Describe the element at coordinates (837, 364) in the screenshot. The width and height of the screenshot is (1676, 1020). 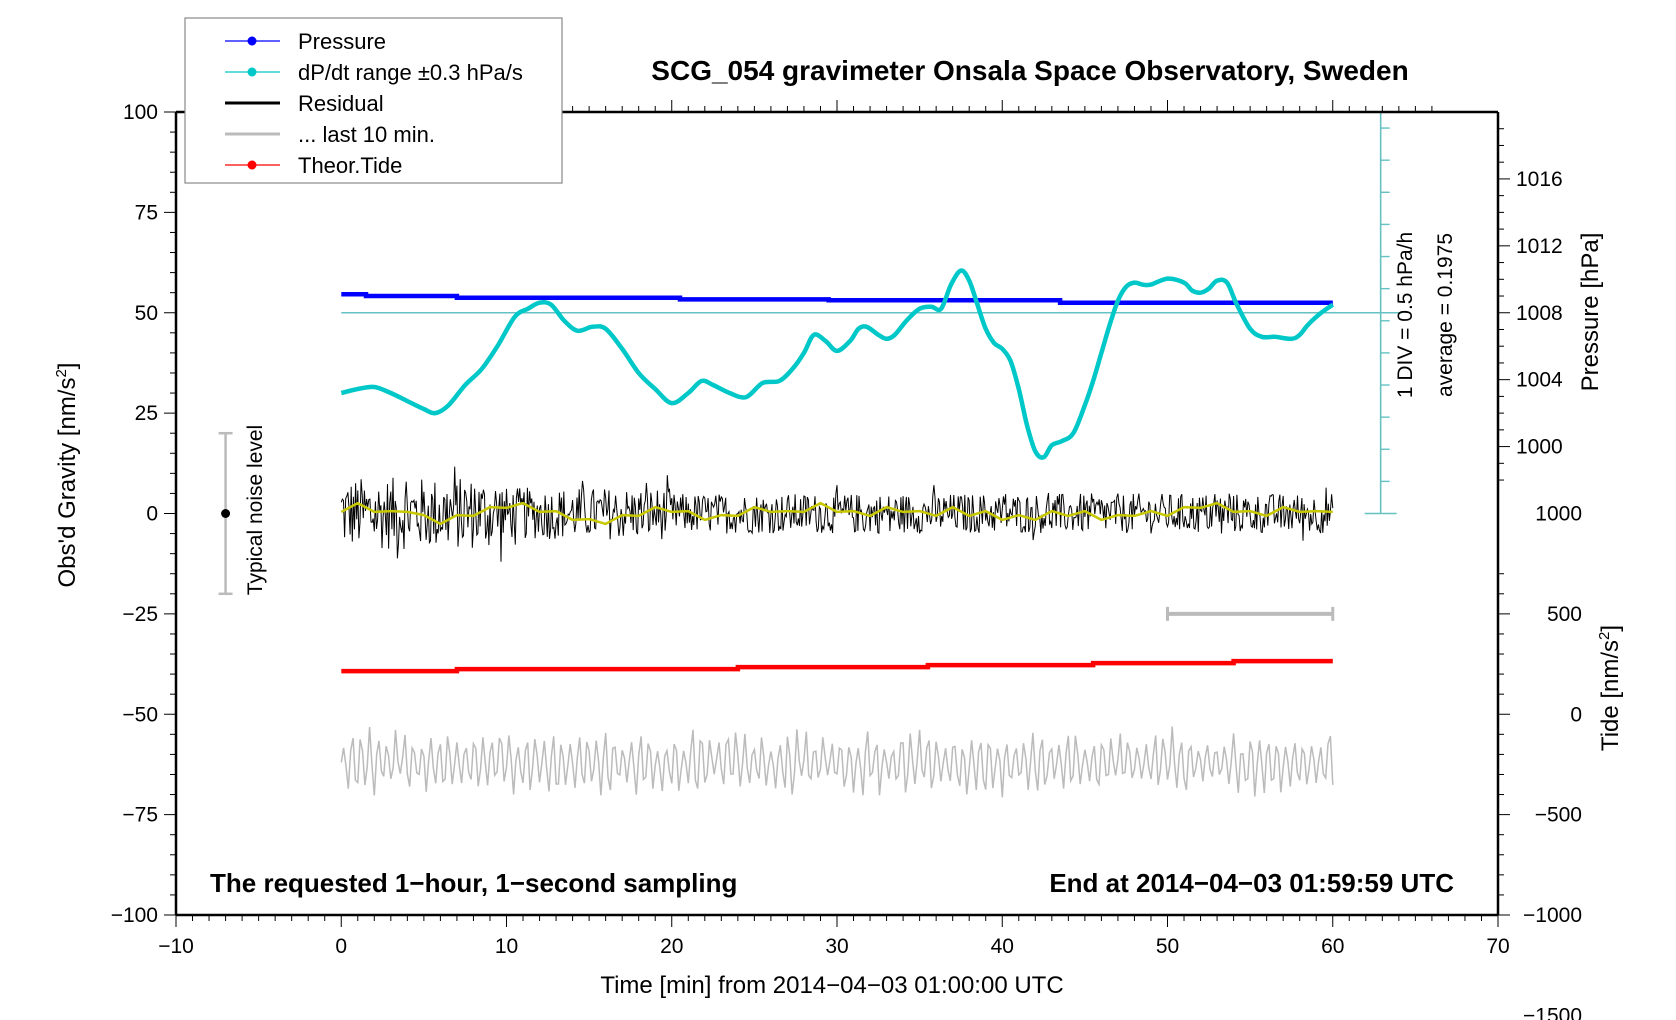
I see `dpdt-line` at that location.